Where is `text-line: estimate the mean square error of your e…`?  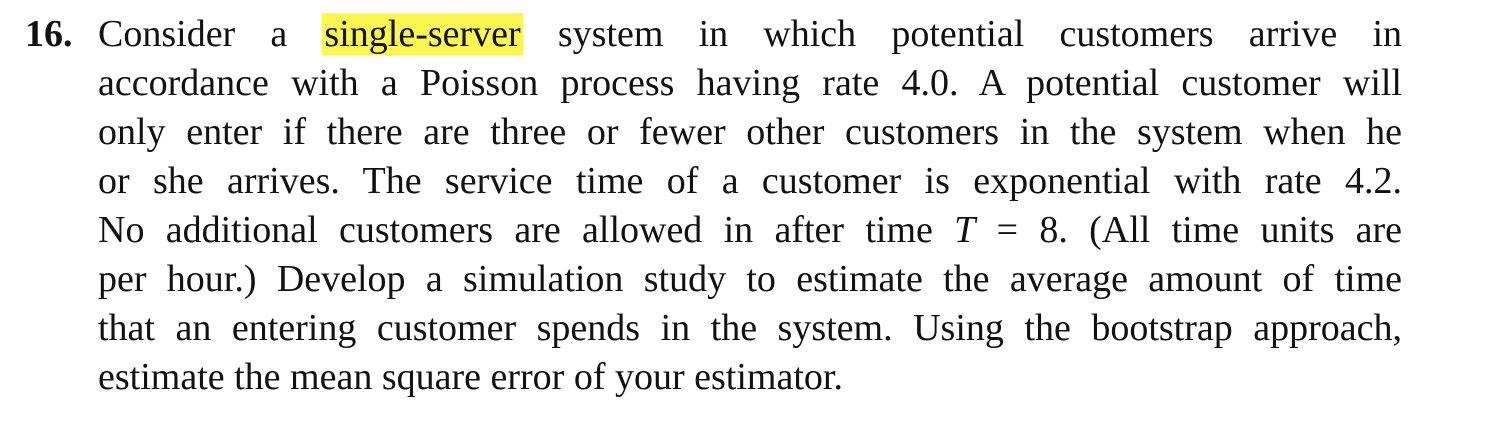 text-line: estimate the mean square error of your e… is located at coordinates (750, 377).